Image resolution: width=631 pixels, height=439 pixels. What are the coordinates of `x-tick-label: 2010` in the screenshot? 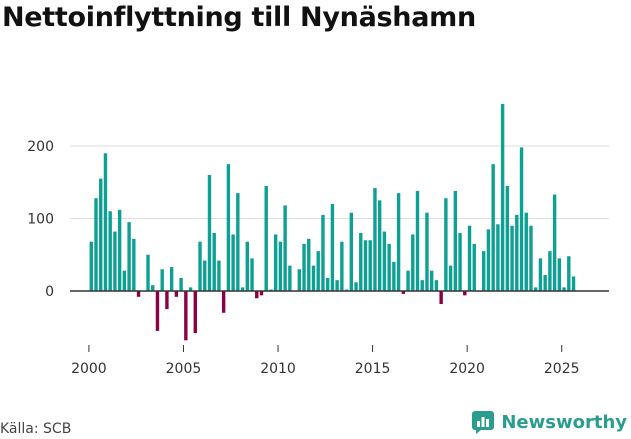 It's located at (278, 369).